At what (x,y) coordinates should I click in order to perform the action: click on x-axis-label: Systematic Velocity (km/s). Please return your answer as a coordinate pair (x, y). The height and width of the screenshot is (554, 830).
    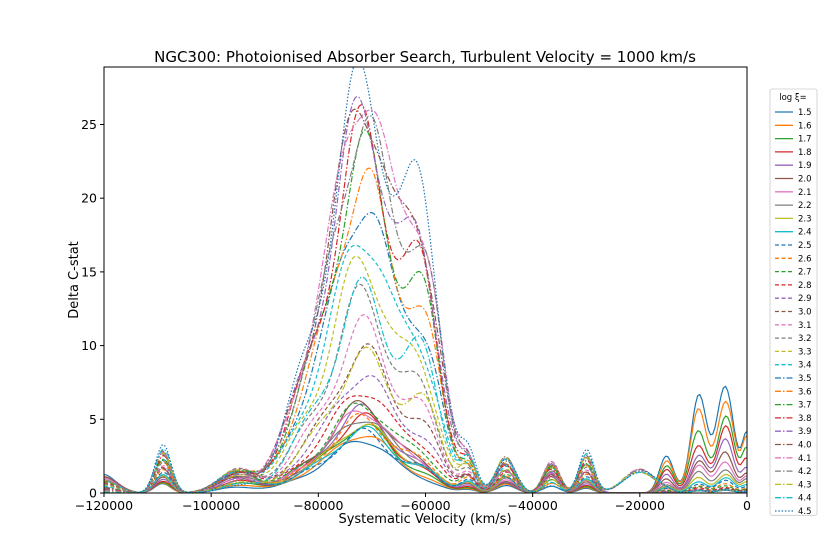
    Looking at the image, I should click on (424, 519).